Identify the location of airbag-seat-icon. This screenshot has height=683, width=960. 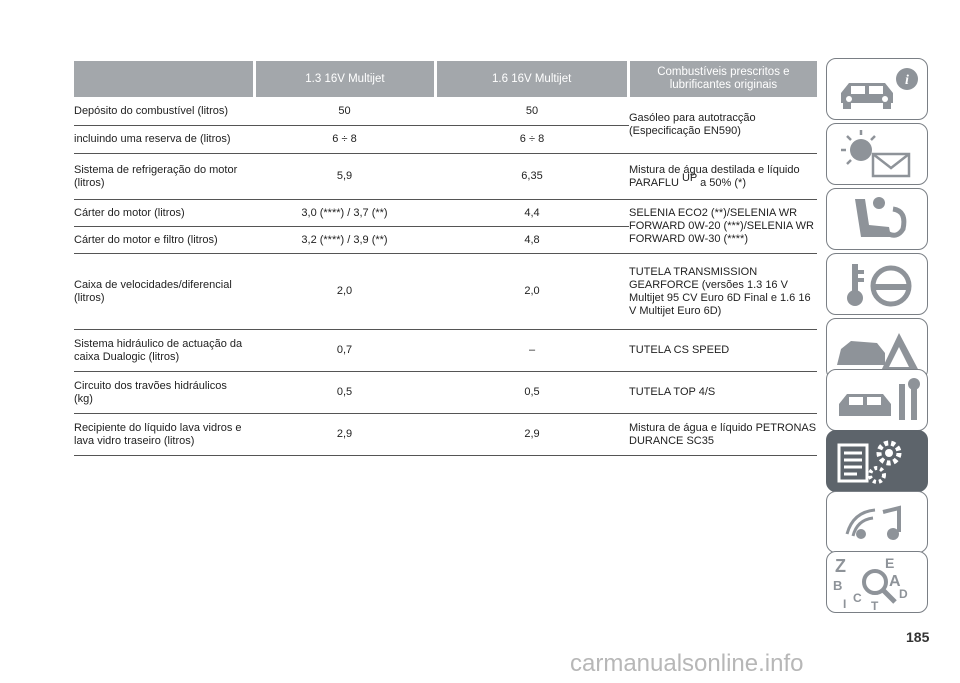
(881, 217).